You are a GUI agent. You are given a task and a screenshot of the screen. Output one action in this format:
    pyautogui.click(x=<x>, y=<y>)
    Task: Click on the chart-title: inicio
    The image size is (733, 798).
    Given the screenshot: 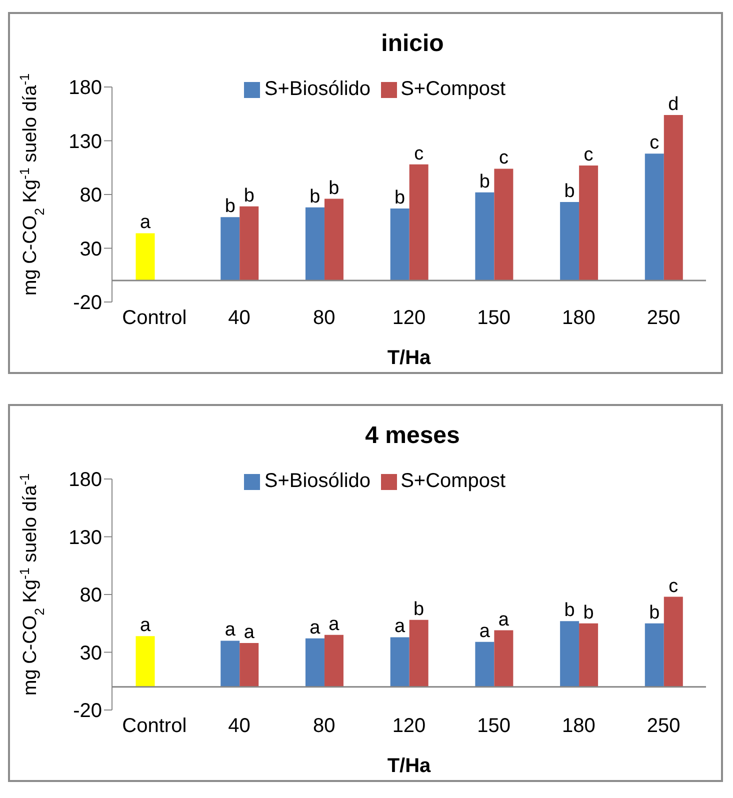 What is the action you would take?
    pyautogui.click(x=412, y=44)
    